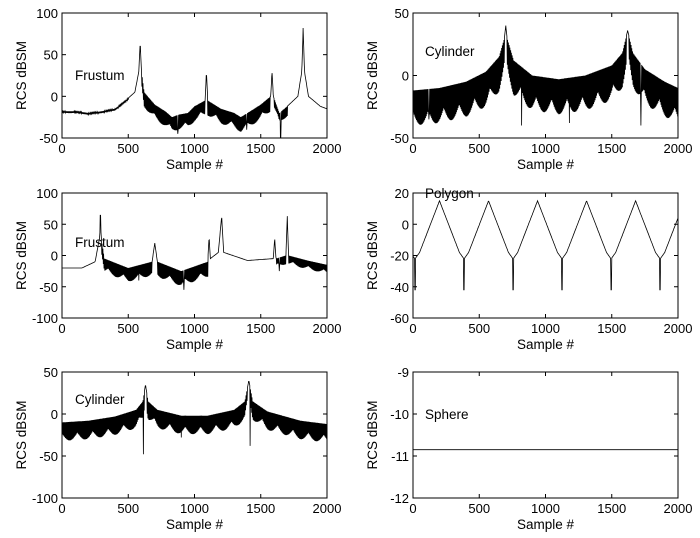 The image size is (700, 538). Describe the element at coordinates (447, 414) in the screenshot. I see `panel-label: Sphere` at that location.